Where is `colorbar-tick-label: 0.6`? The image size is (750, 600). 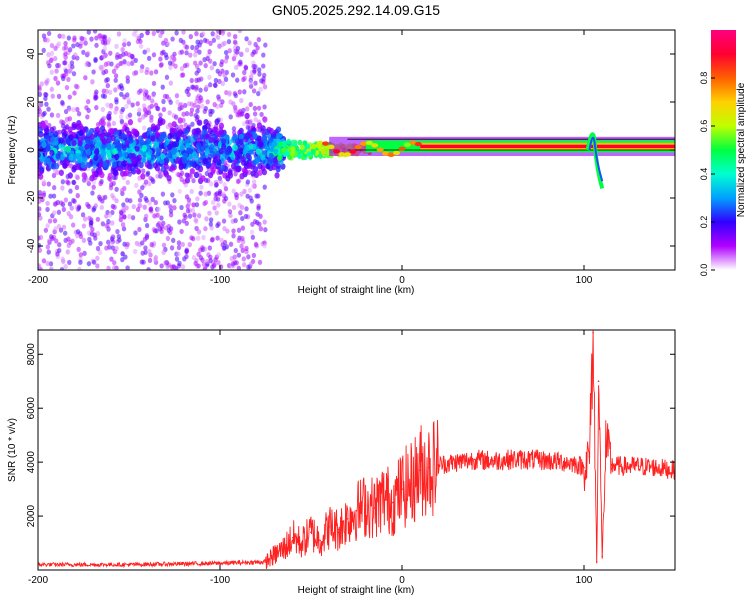 colorbar-tick-label: 0.6 is located at coordinates (704, 126).